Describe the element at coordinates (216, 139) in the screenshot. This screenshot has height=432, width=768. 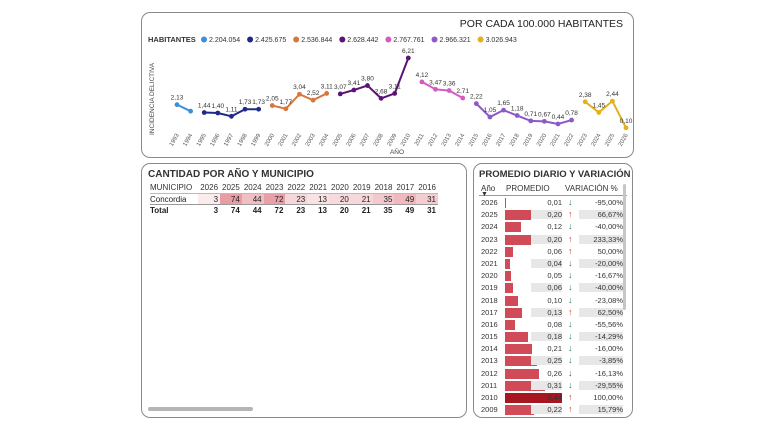
I see `x-tick-1996: 1996` at that location.